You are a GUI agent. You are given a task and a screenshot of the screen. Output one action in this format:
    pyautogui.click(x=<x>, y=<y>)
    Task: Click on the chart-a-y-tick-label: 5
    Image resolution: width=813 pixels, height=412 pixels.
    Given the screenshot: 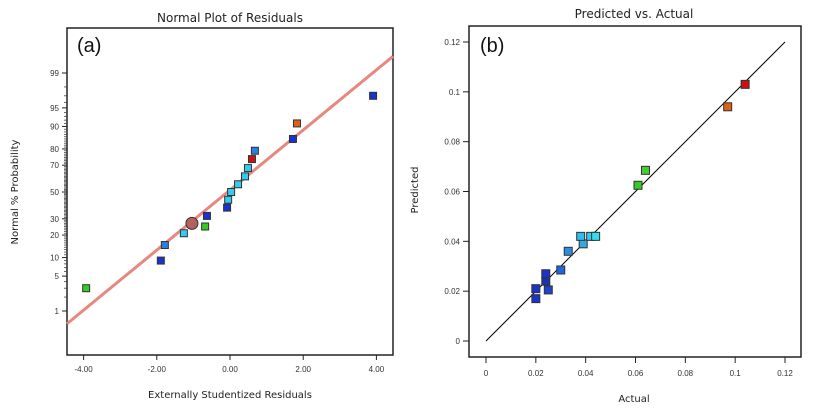 What is the action you would take?
    pyautogui.click(x=57, y=276)
    